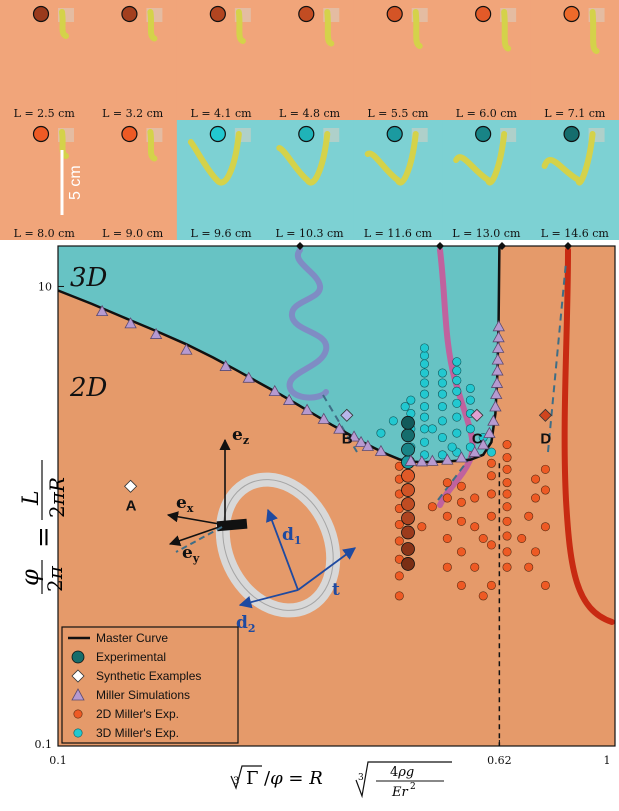 The image size is (619, 811). I want to click on svg-text: /φ = R, so click(293, 778).